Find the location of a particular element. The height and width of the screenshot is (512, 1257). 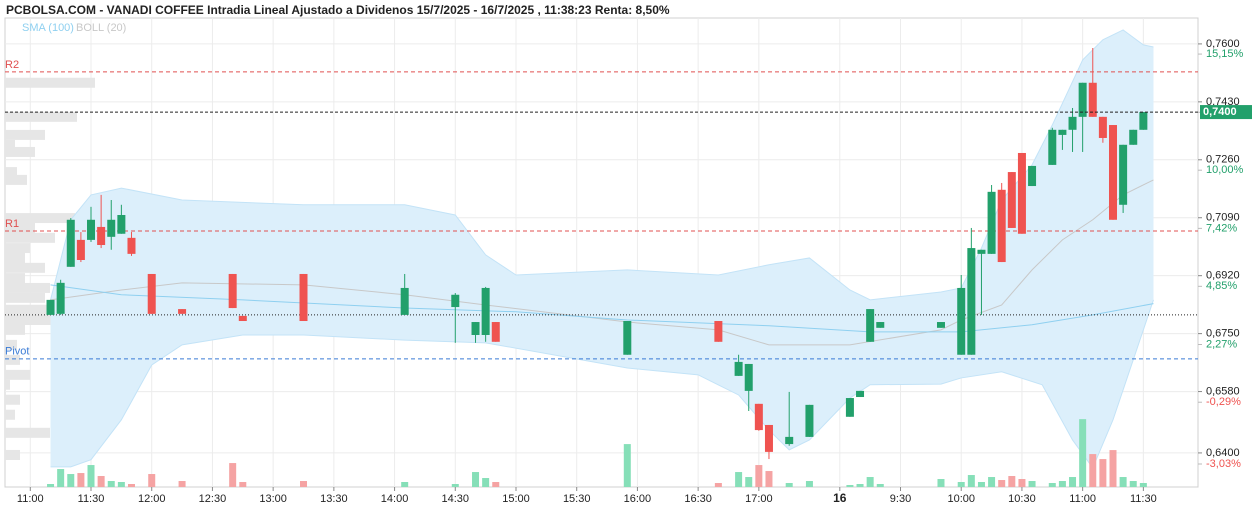

y-tick-label: 0,6400 is located at coordinates (1223, 453).